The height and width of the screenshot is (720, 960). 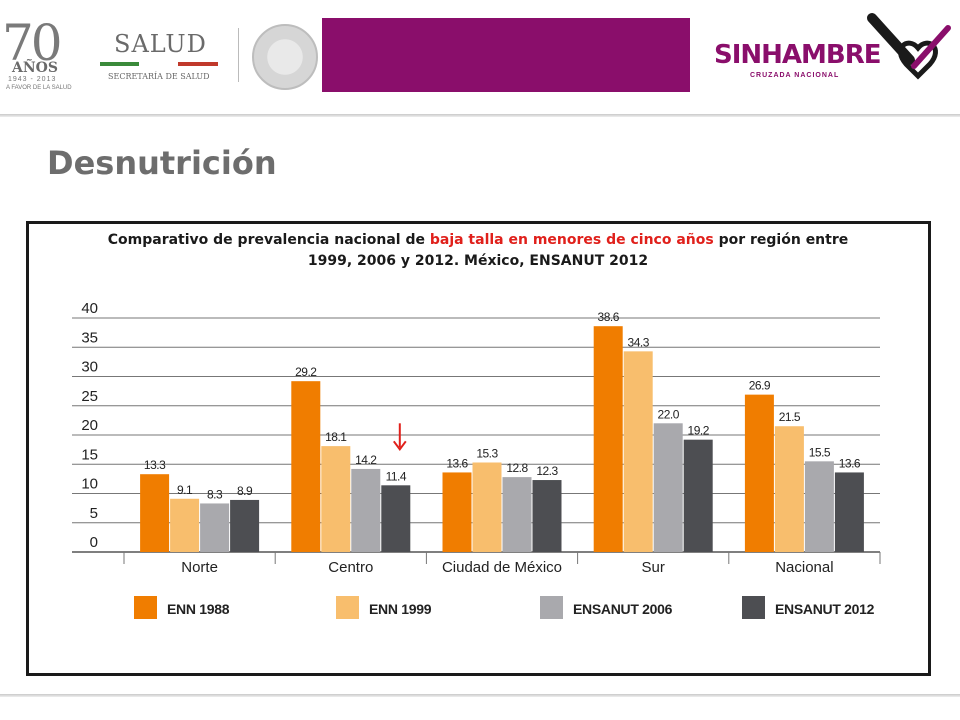 I want to click on data-label: 19.2, so click(x=699, y=431).